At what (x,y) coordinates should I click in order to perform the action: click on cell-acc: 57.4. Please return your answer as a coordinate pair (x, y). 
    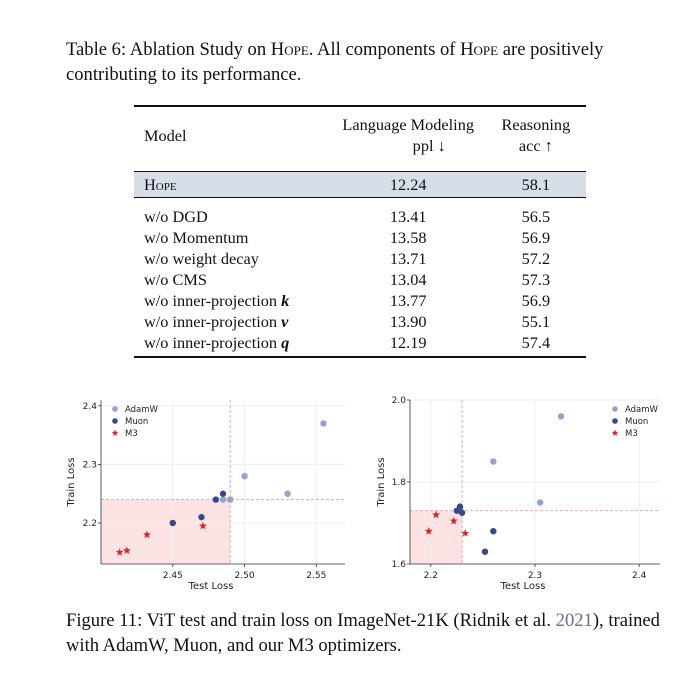
    Looking at the image, I should click on (535, 345).